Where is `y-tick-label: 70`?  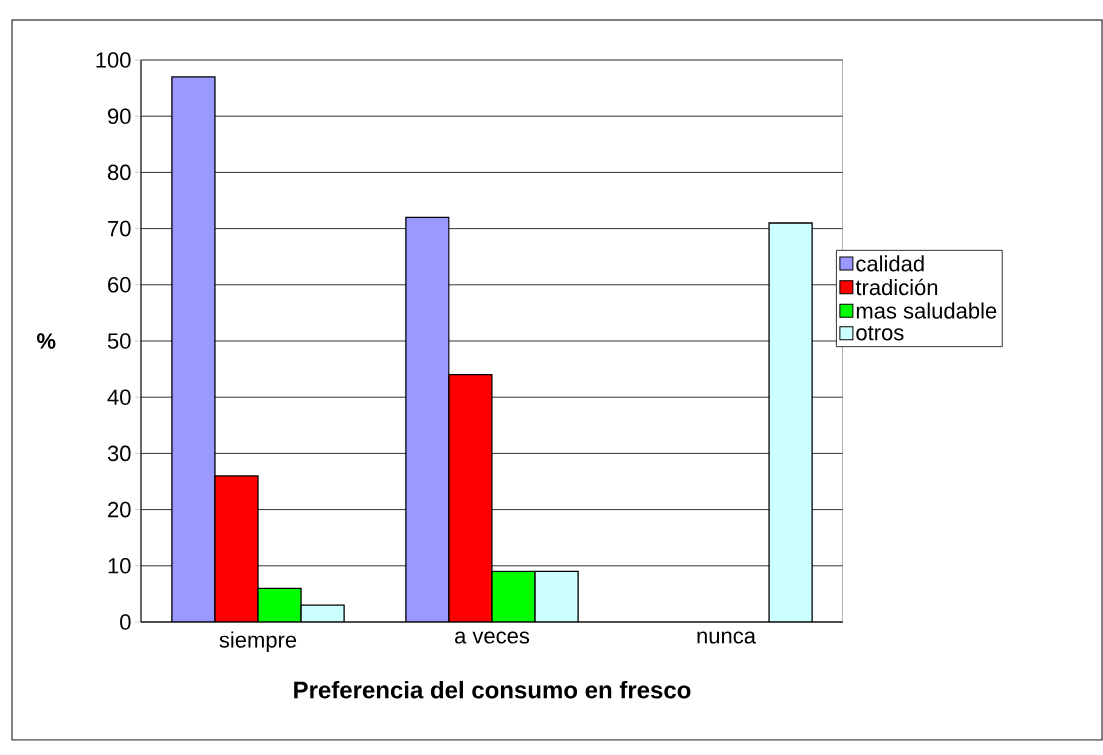
y-tick-label: 70 is located at coordinates (119, 228).